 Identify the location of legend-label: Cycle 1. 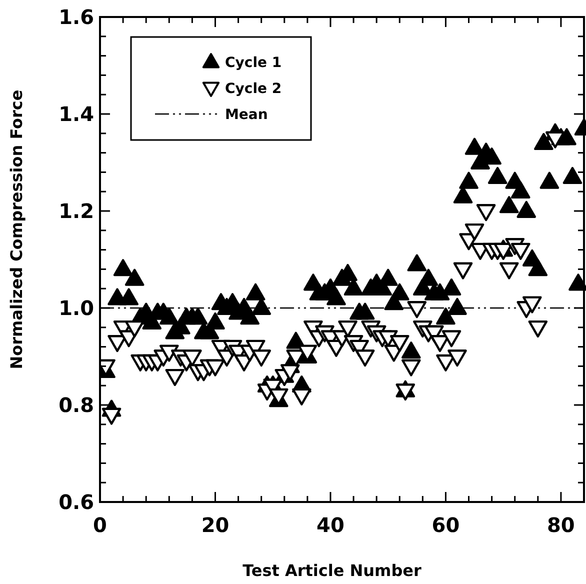
(253, 63).